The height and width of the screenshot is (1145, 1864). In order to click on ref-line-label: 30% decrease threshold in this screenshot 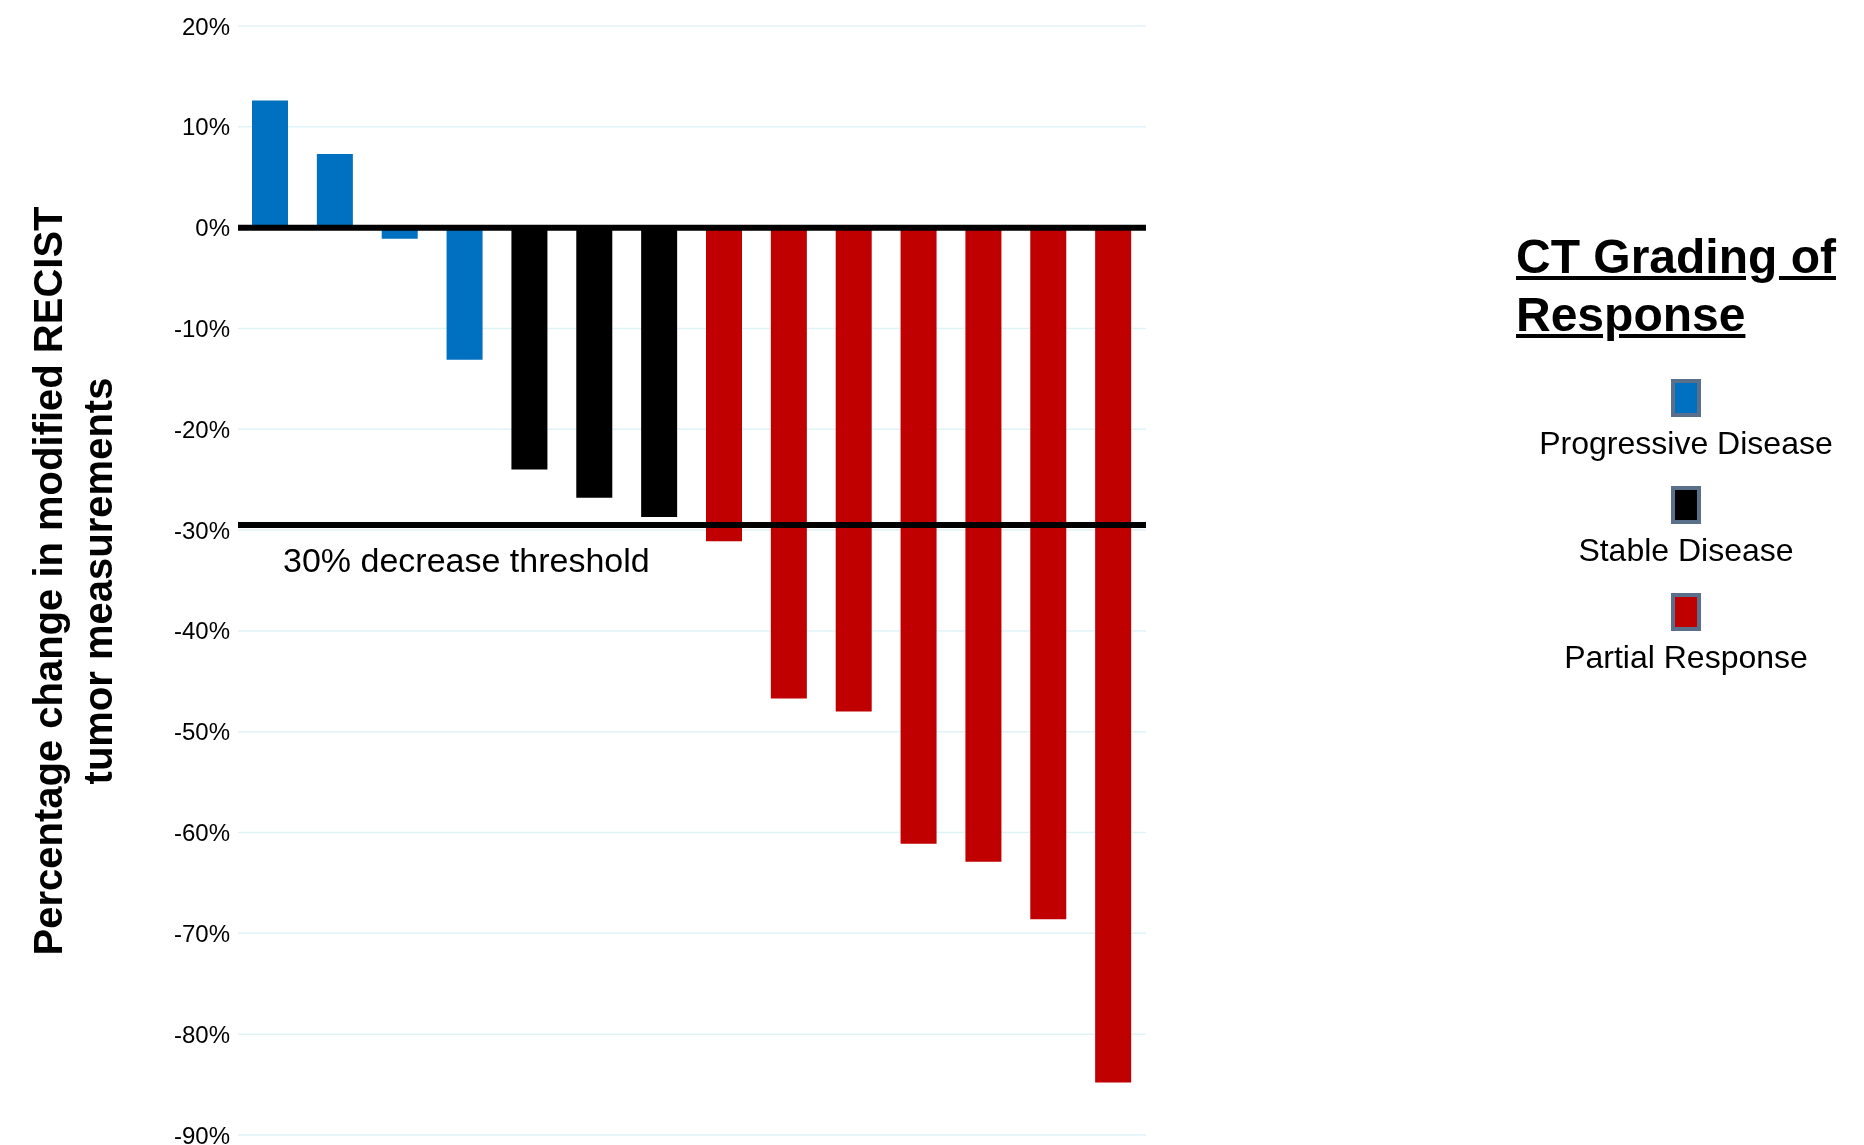, I will do `click(466, 560)`.